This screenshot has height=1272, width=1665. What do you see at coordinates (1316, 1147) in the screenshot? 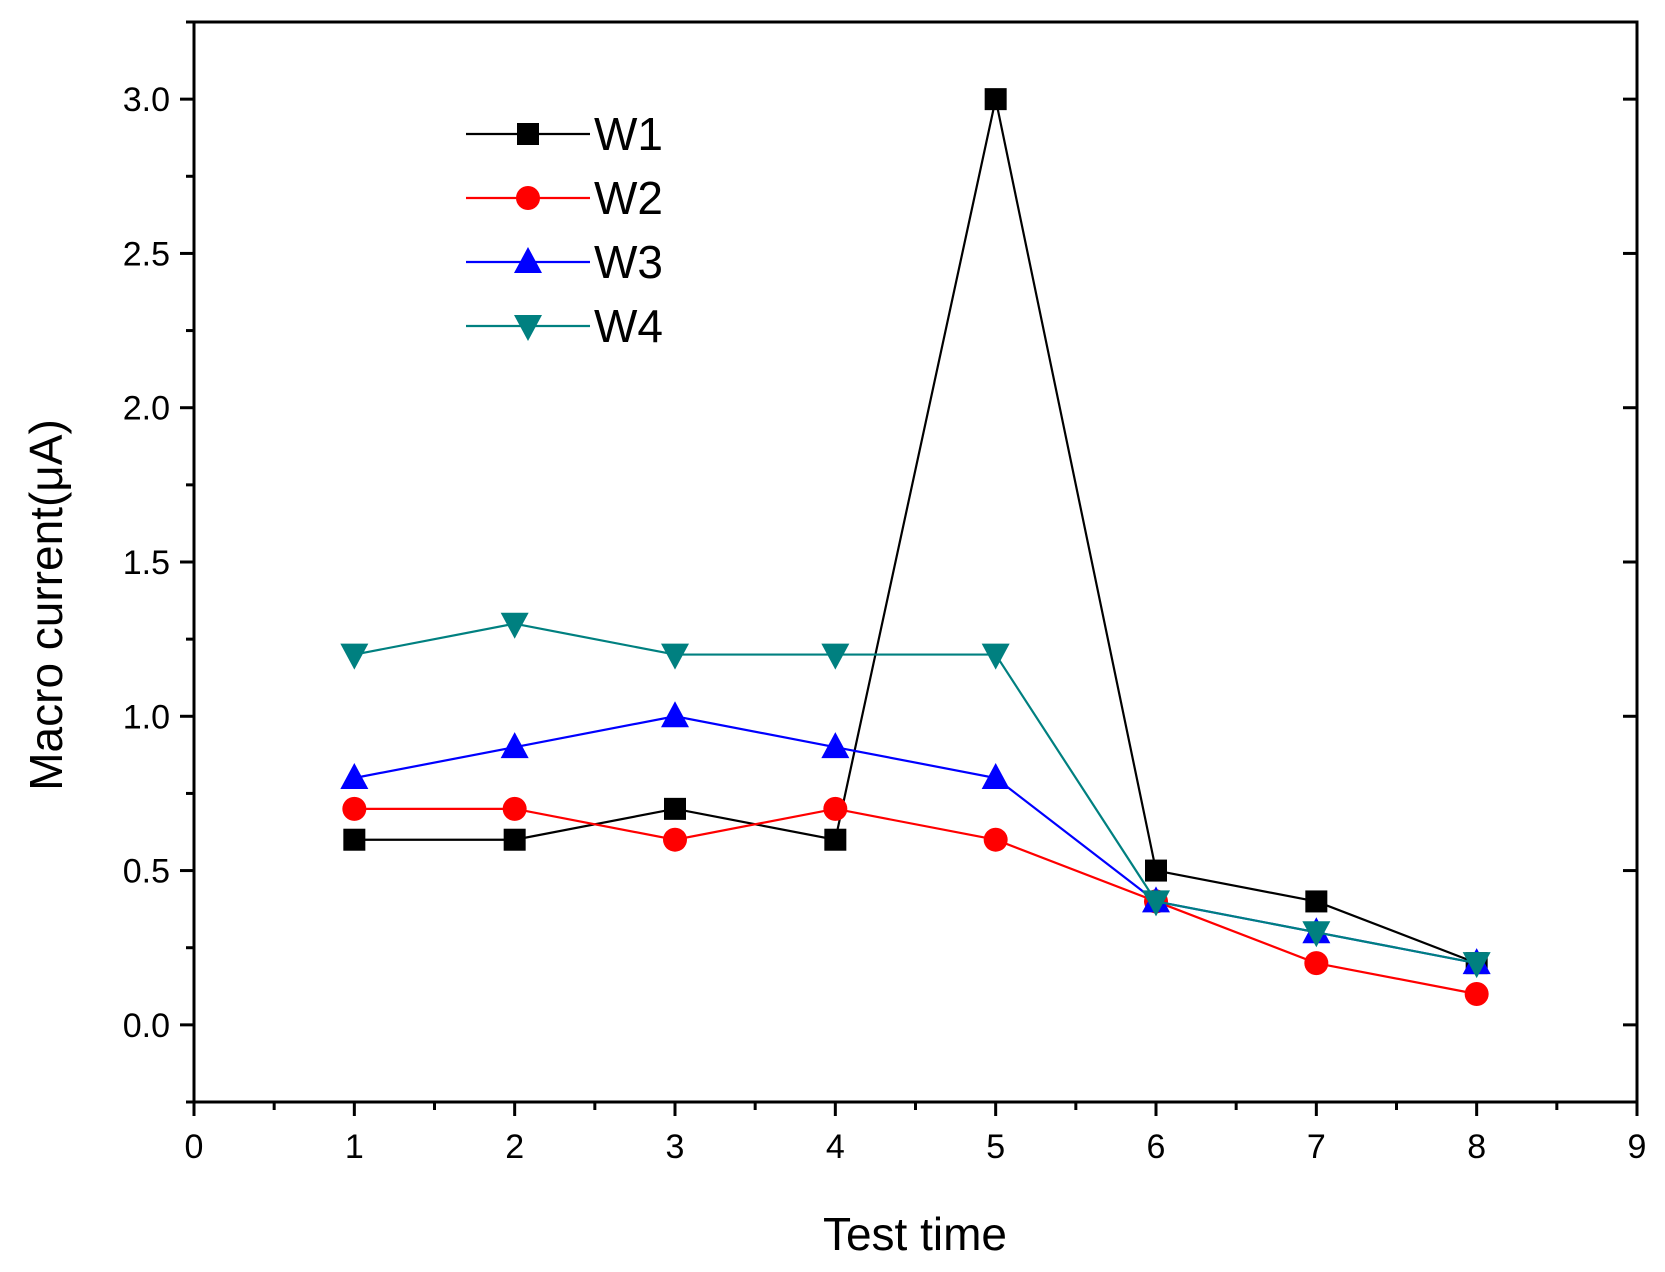
I see `x-tick-label: 7` at bounding box center [1316, 1147].